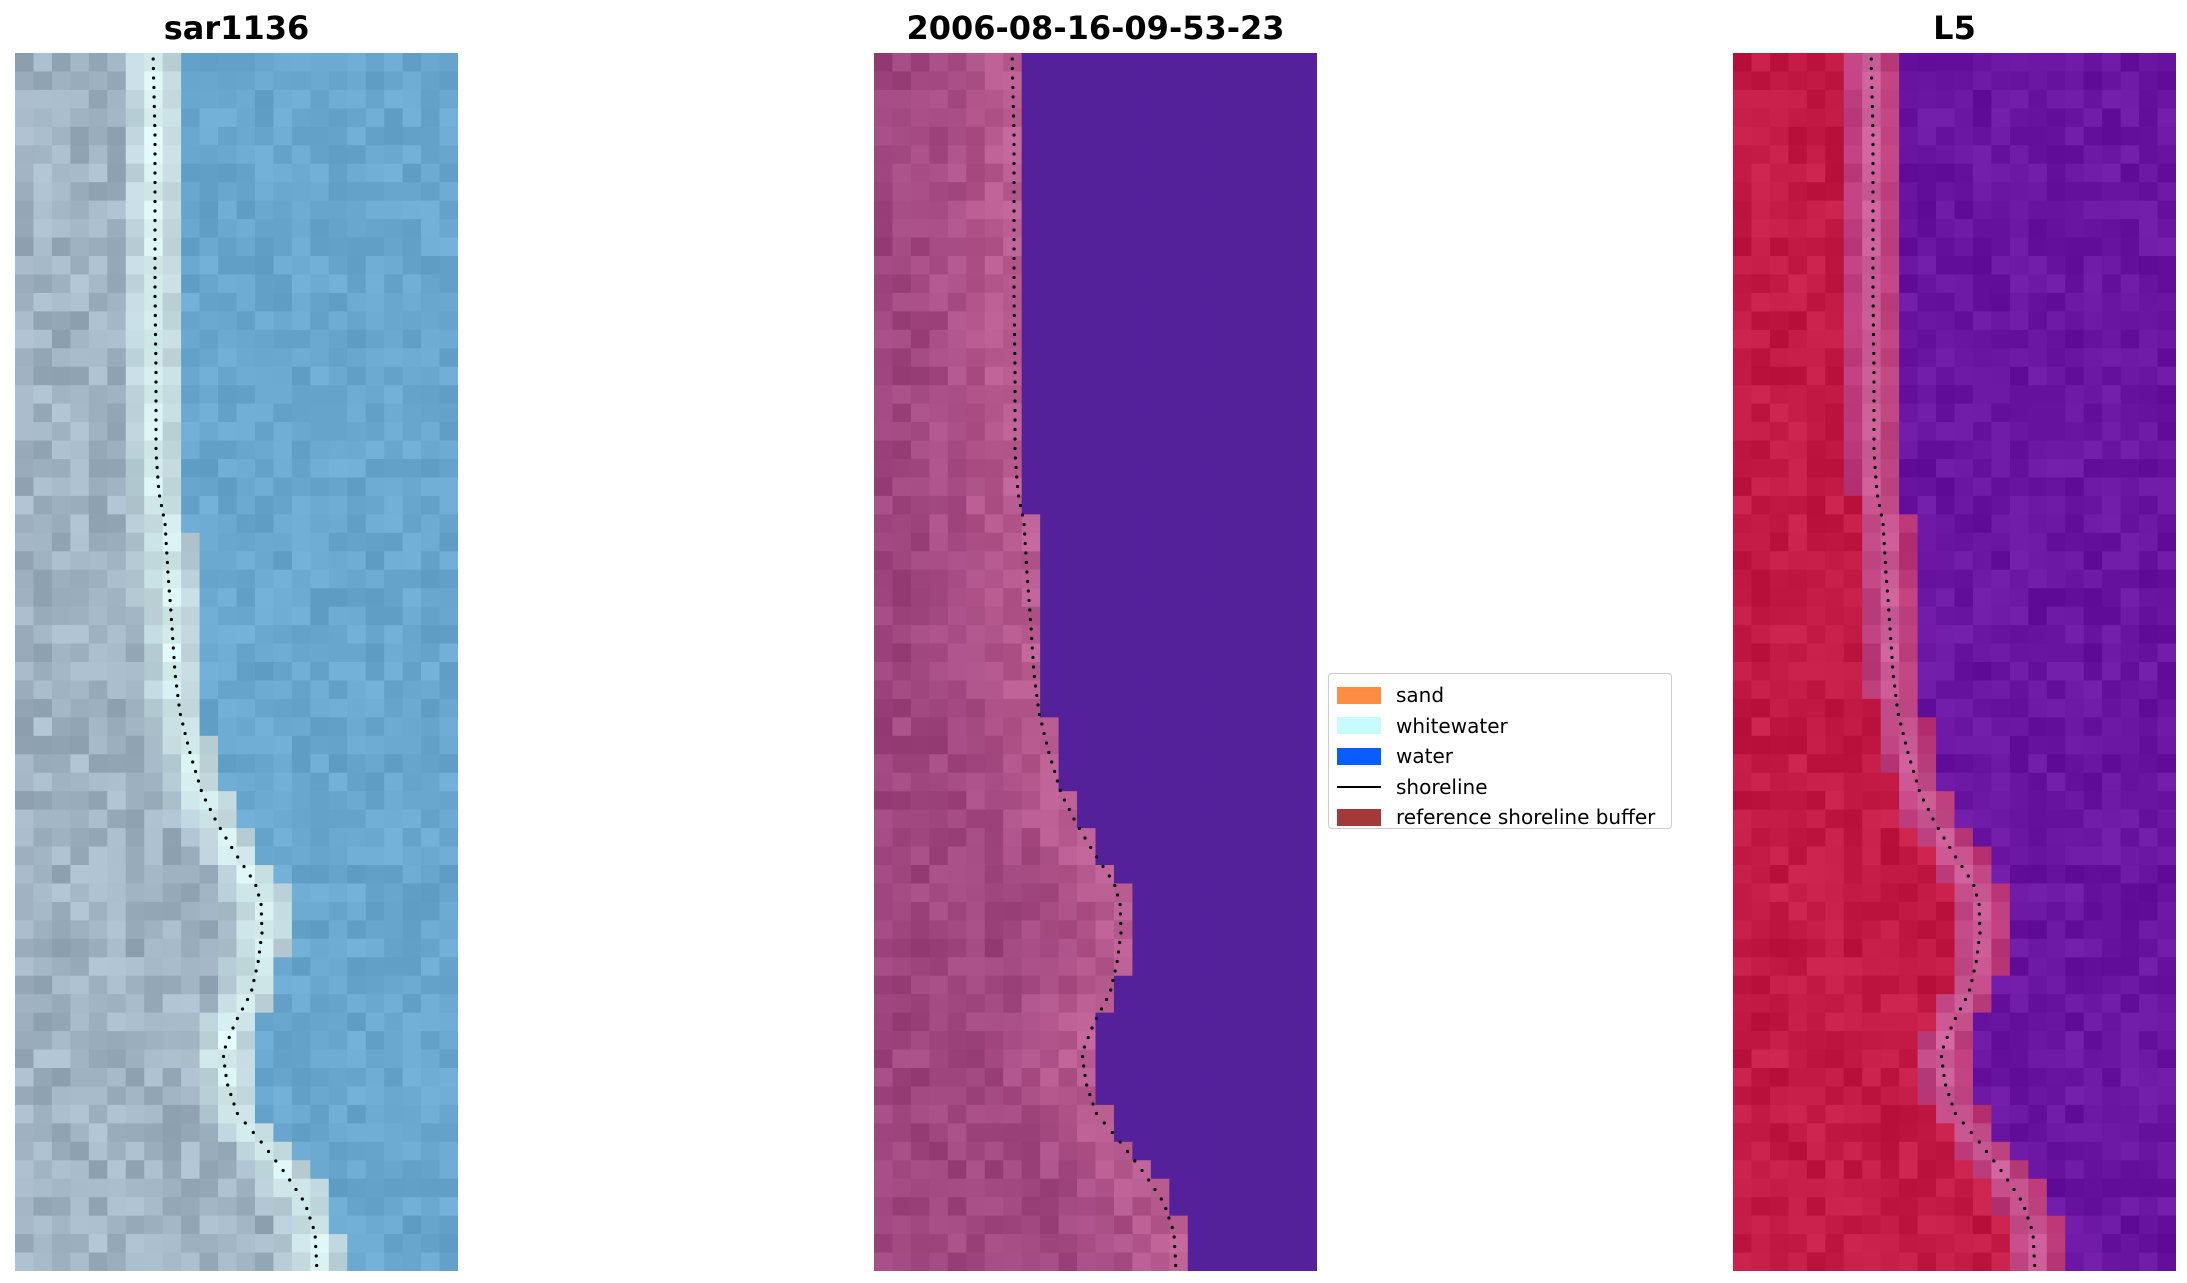  Describe the element at coordinates (1500, 695) in the screenshot. I see `legend-item-sand: sand` at that location.